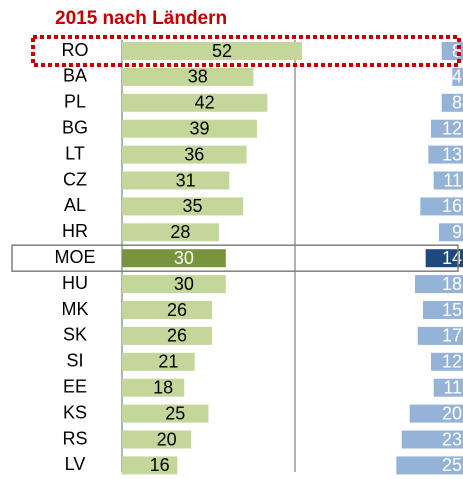  I want to click on value-label: 39, so click(199, 128).